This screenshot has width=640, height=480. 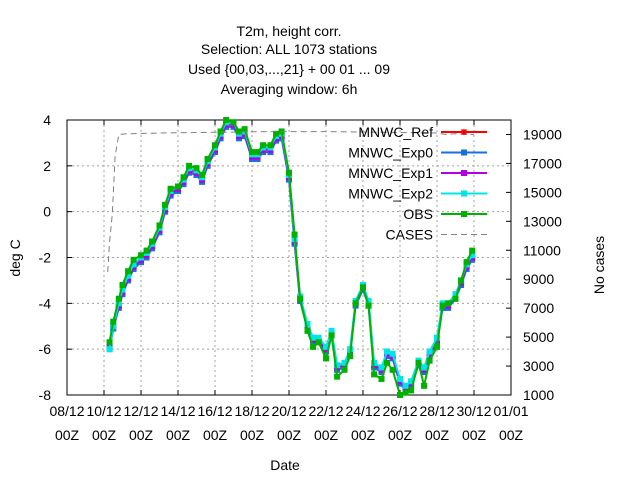 I want to click on y-tick-label: -6, so click(x=45, y=349).